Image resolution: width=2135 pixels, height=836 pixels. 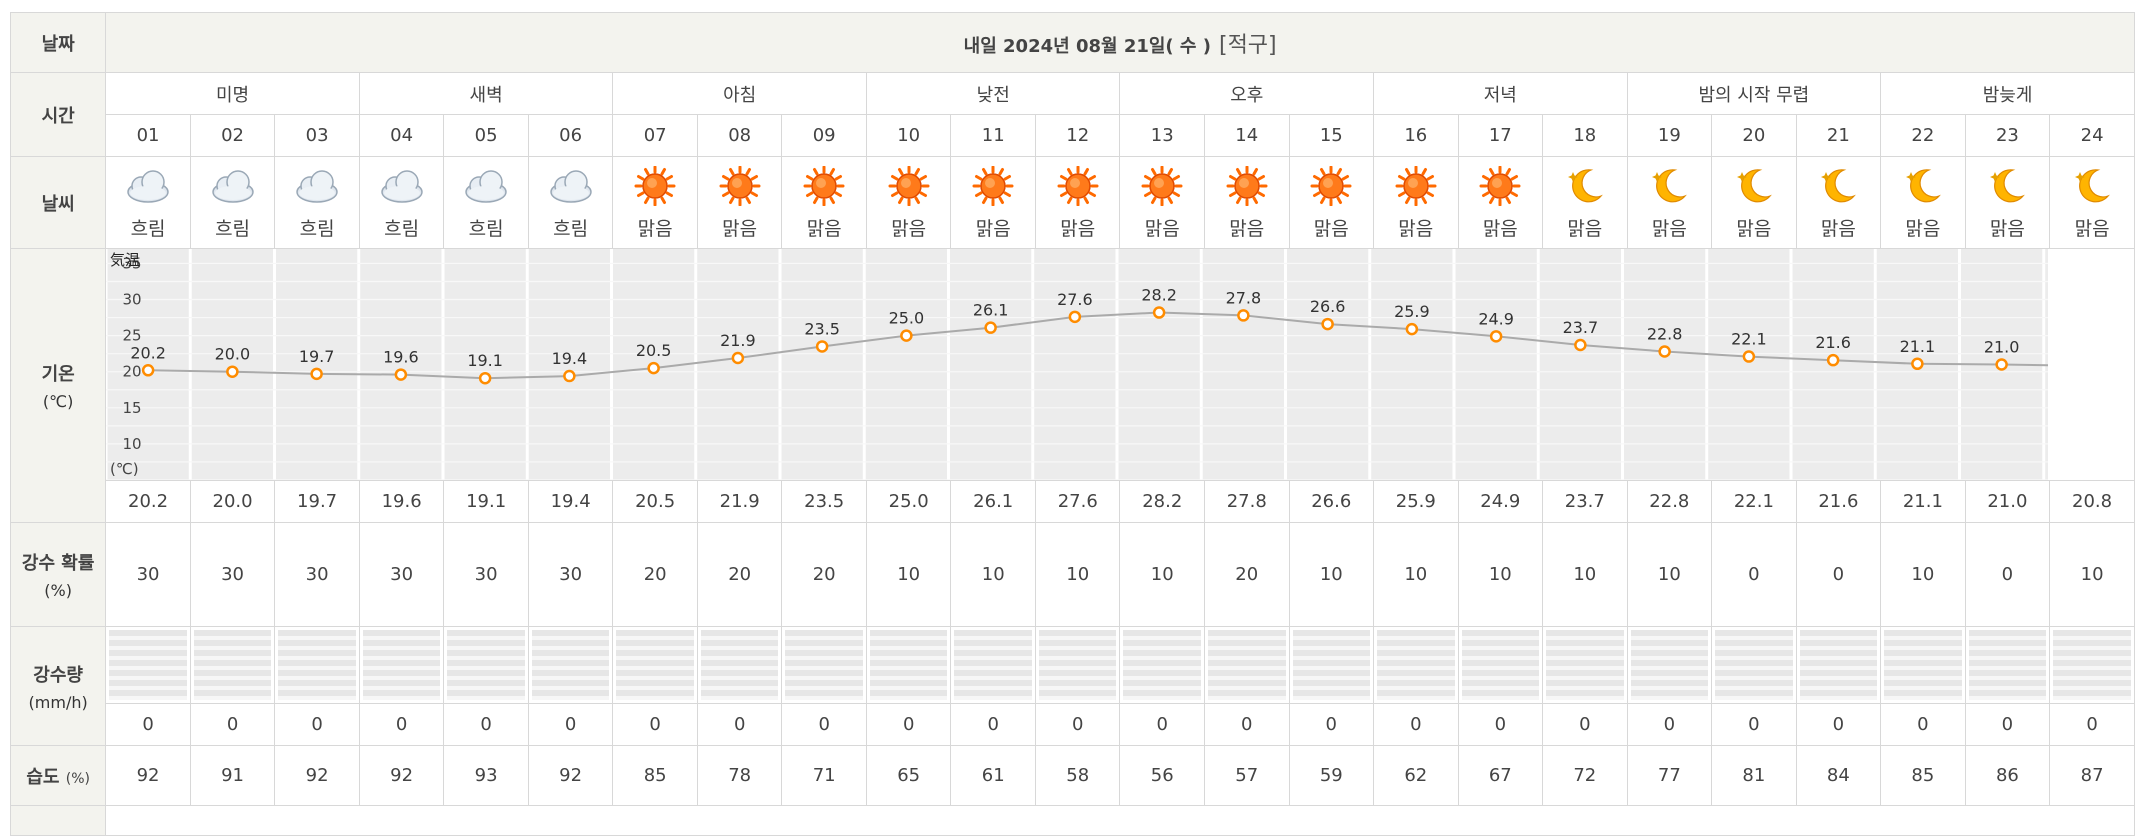 What do you see at coordinates (993, 501) in the screenshot?
I see `temperature-cell: 26.1` at bounding box center [993, 501].